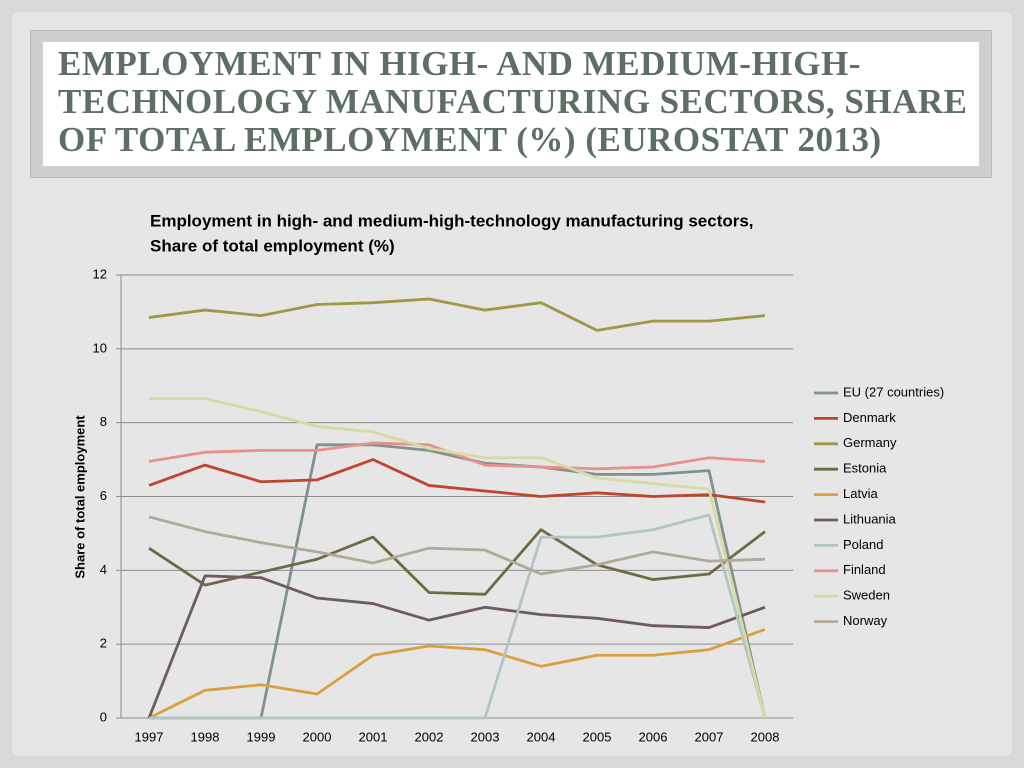  I want to click on legend-label: Norway, so click(865, 620).